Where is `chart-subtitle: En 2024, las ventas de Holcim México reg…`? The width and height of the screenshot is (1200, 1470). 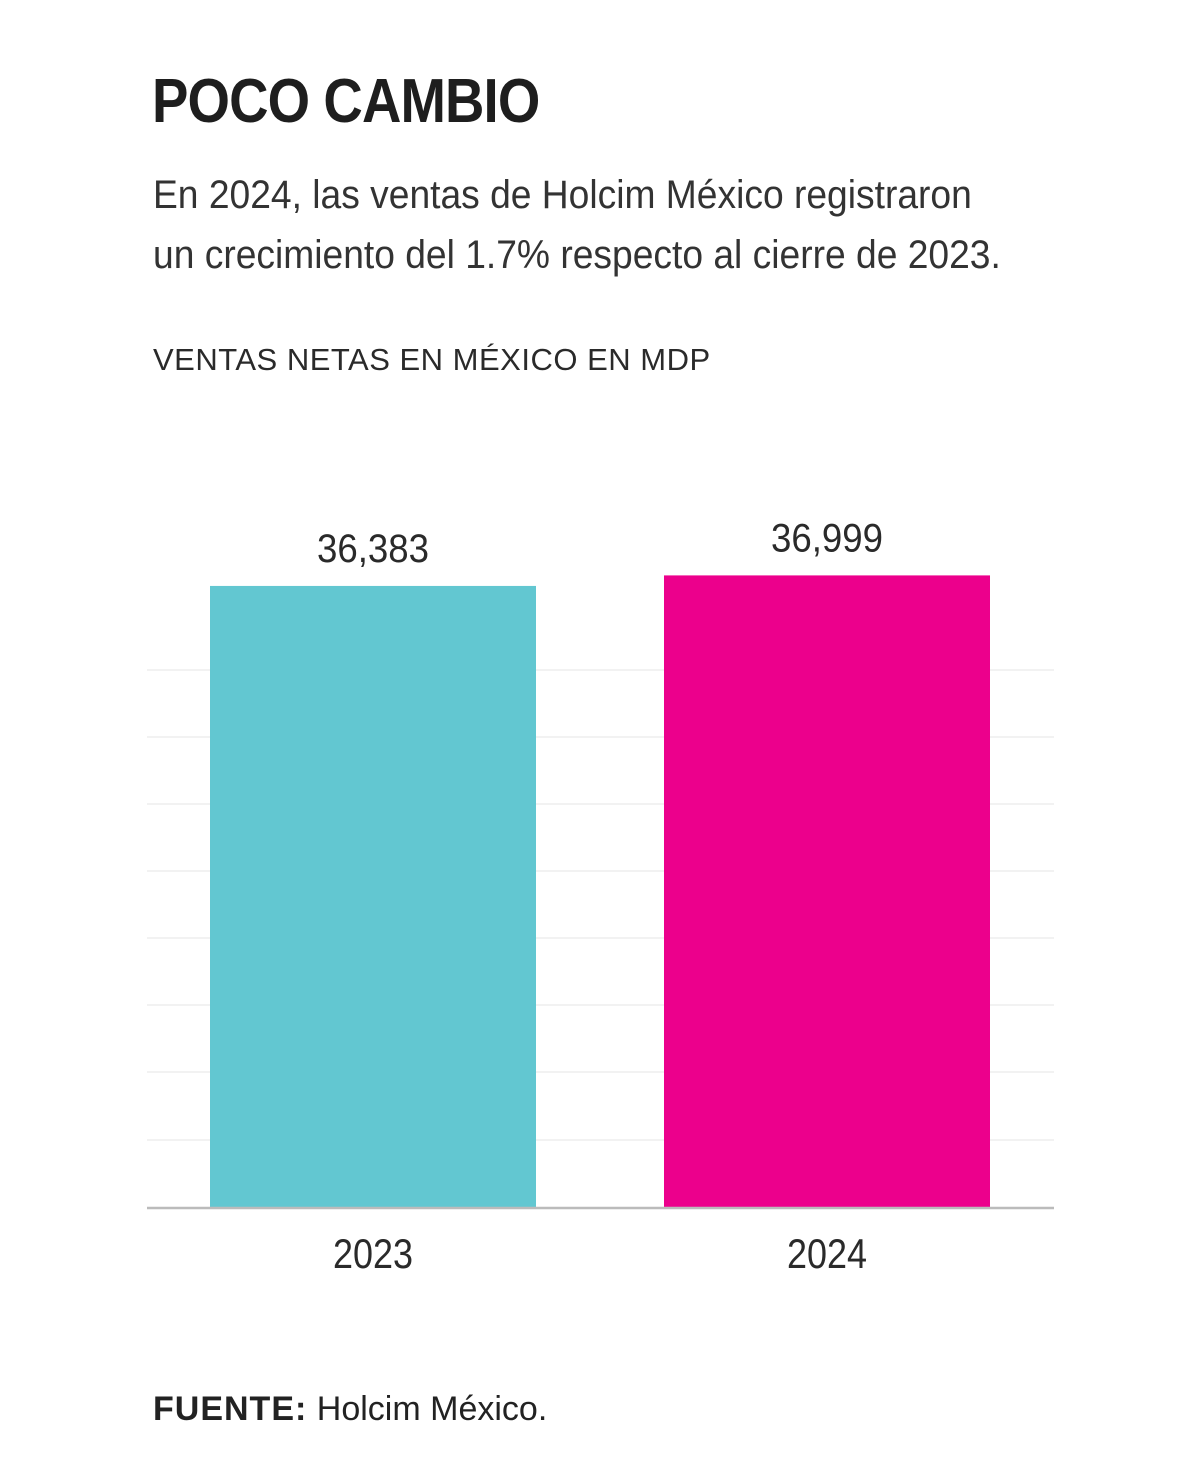 chart-subtitle: En 2024, las ventas de Holcim México reg… is located at coordinates (577, 225).